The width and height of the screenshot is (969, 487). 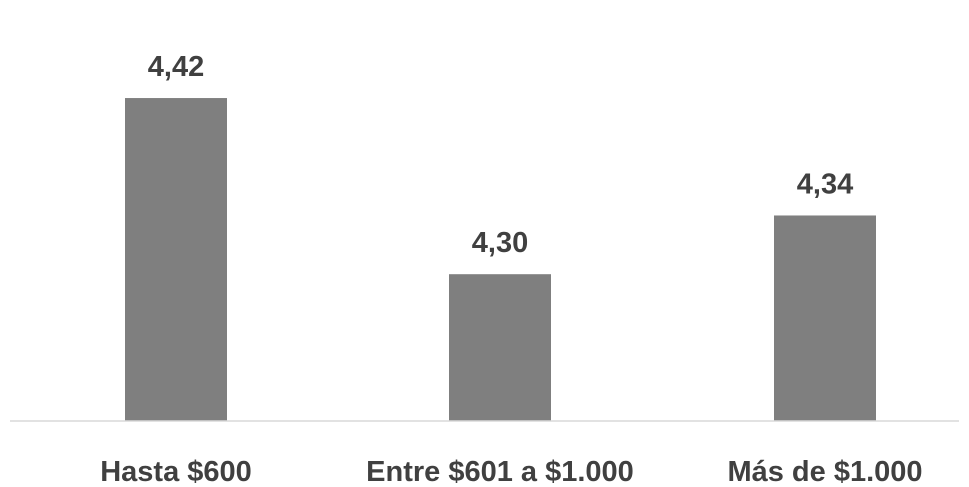 I want to click on category-label-2: Entre $601 a $1.000, so click(x=500, y=471).